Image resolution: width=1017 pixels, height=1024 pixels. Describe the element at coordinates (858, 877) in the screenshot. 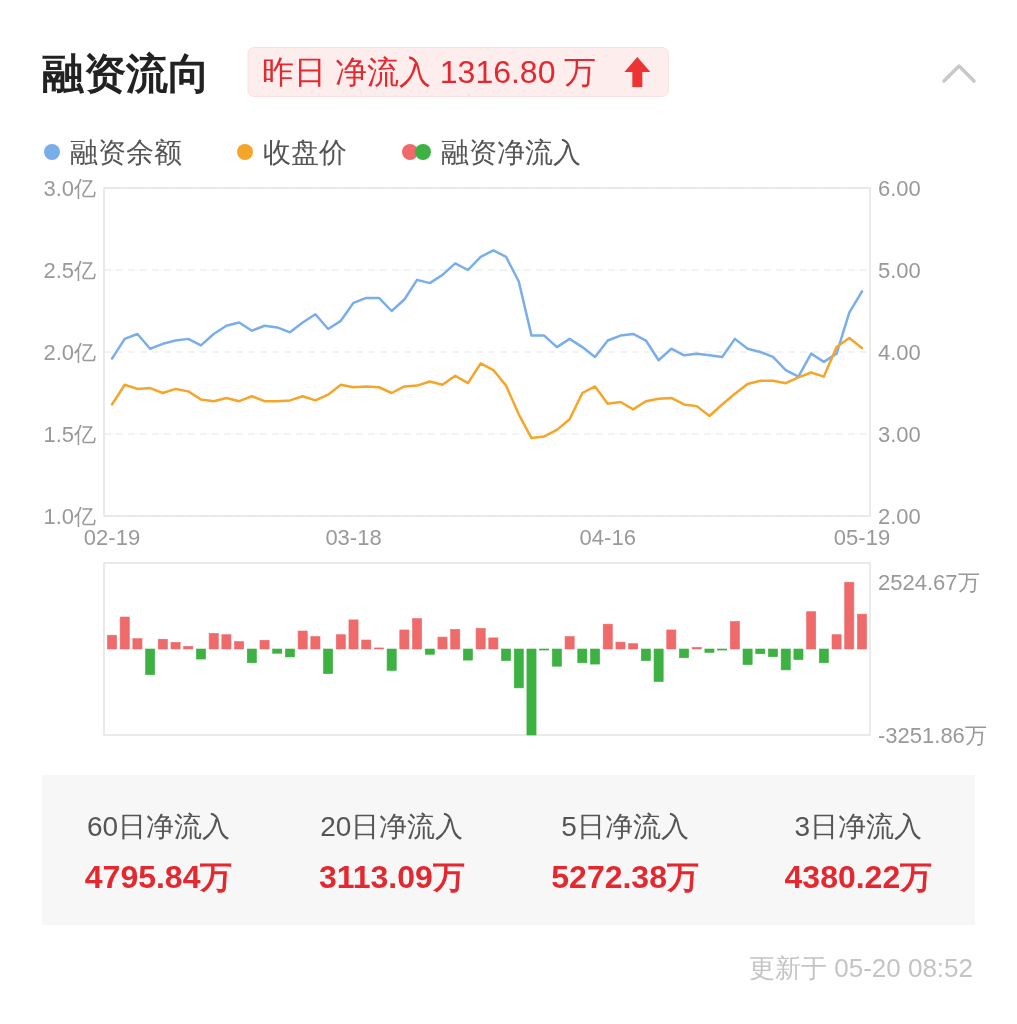

I see `text: 4380.22万` at that location.